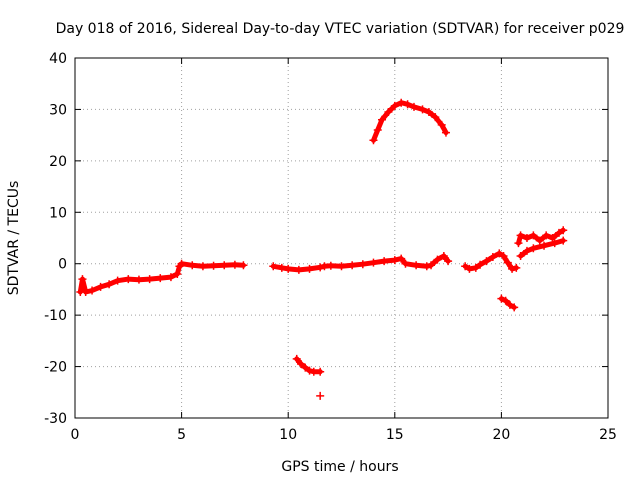 This screenshot has width=640, height=480. Describe the element at coordinates (58, 59) in the screenshot. I see `y-tick-label: 40` at that location.